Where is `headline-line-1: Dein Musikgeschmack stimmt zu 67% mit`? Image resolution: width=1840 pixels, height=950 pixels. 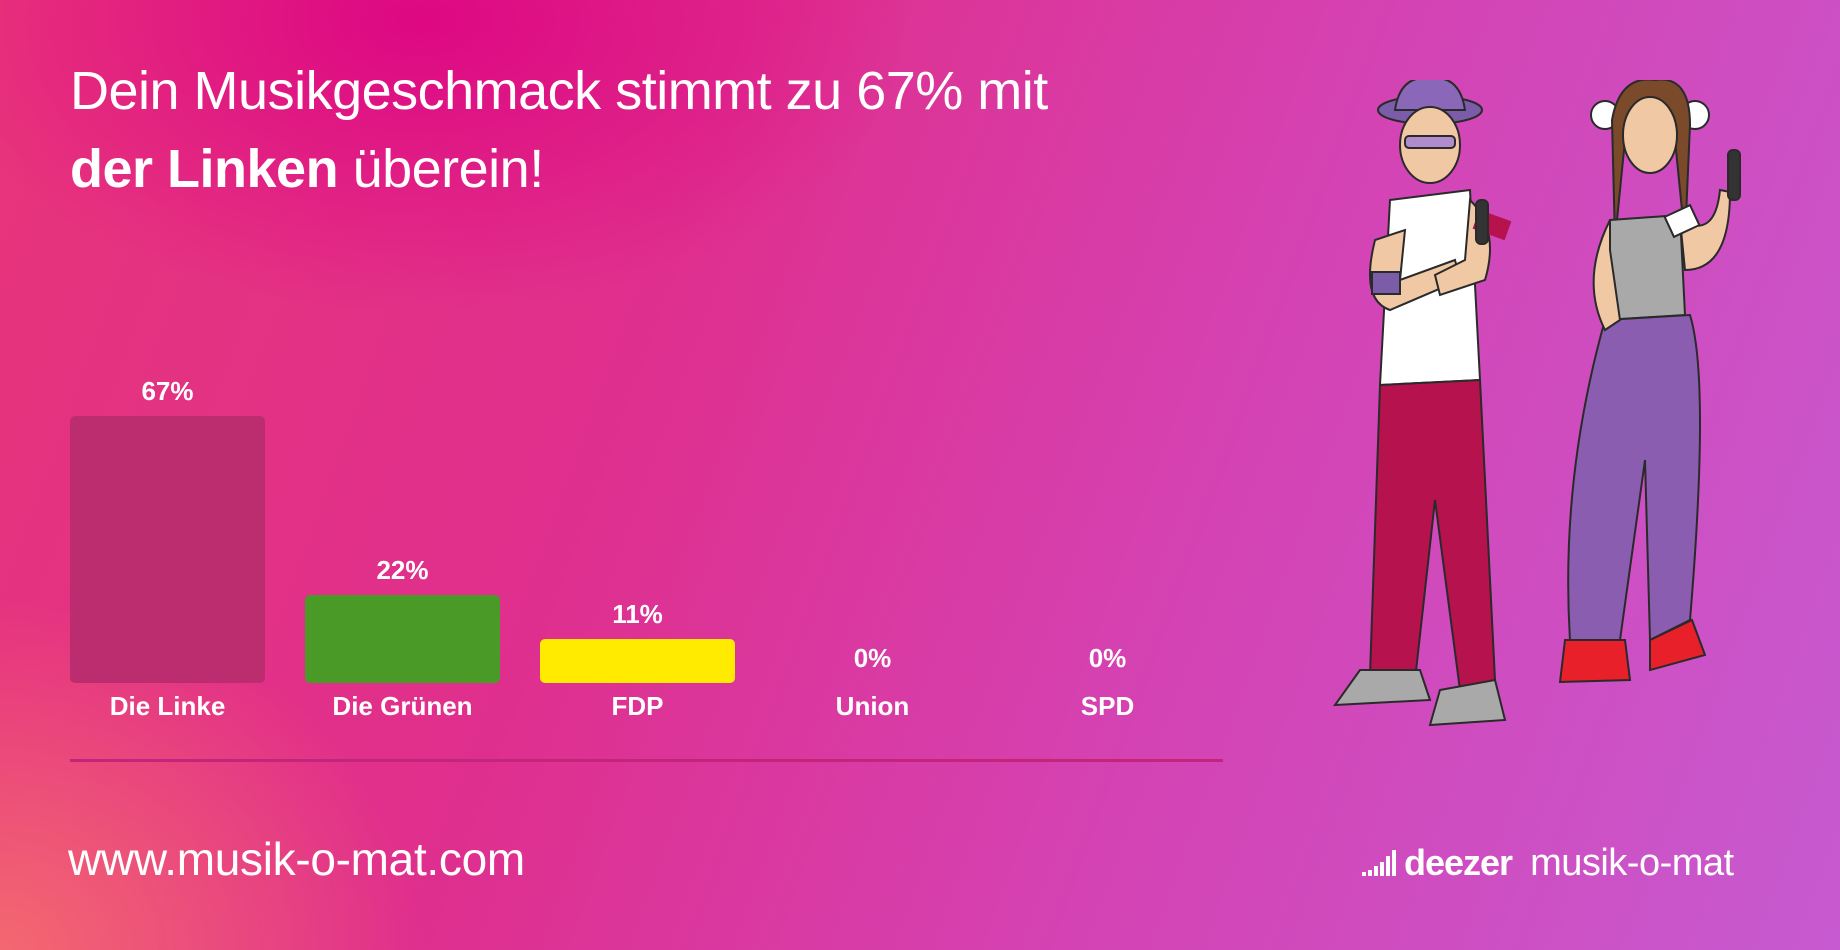 headline-line-1: Dein Musikgeschmack stimmt zu 67% mit is located at coordinates (559, 91).